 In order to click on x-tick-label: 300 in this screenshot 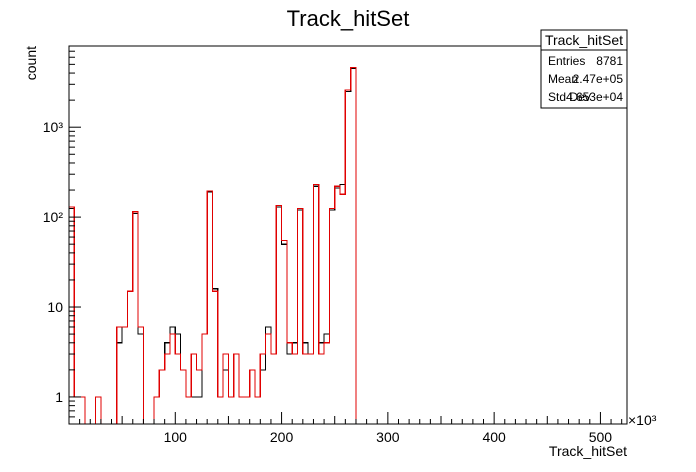, I will do `click(388, 437)`.